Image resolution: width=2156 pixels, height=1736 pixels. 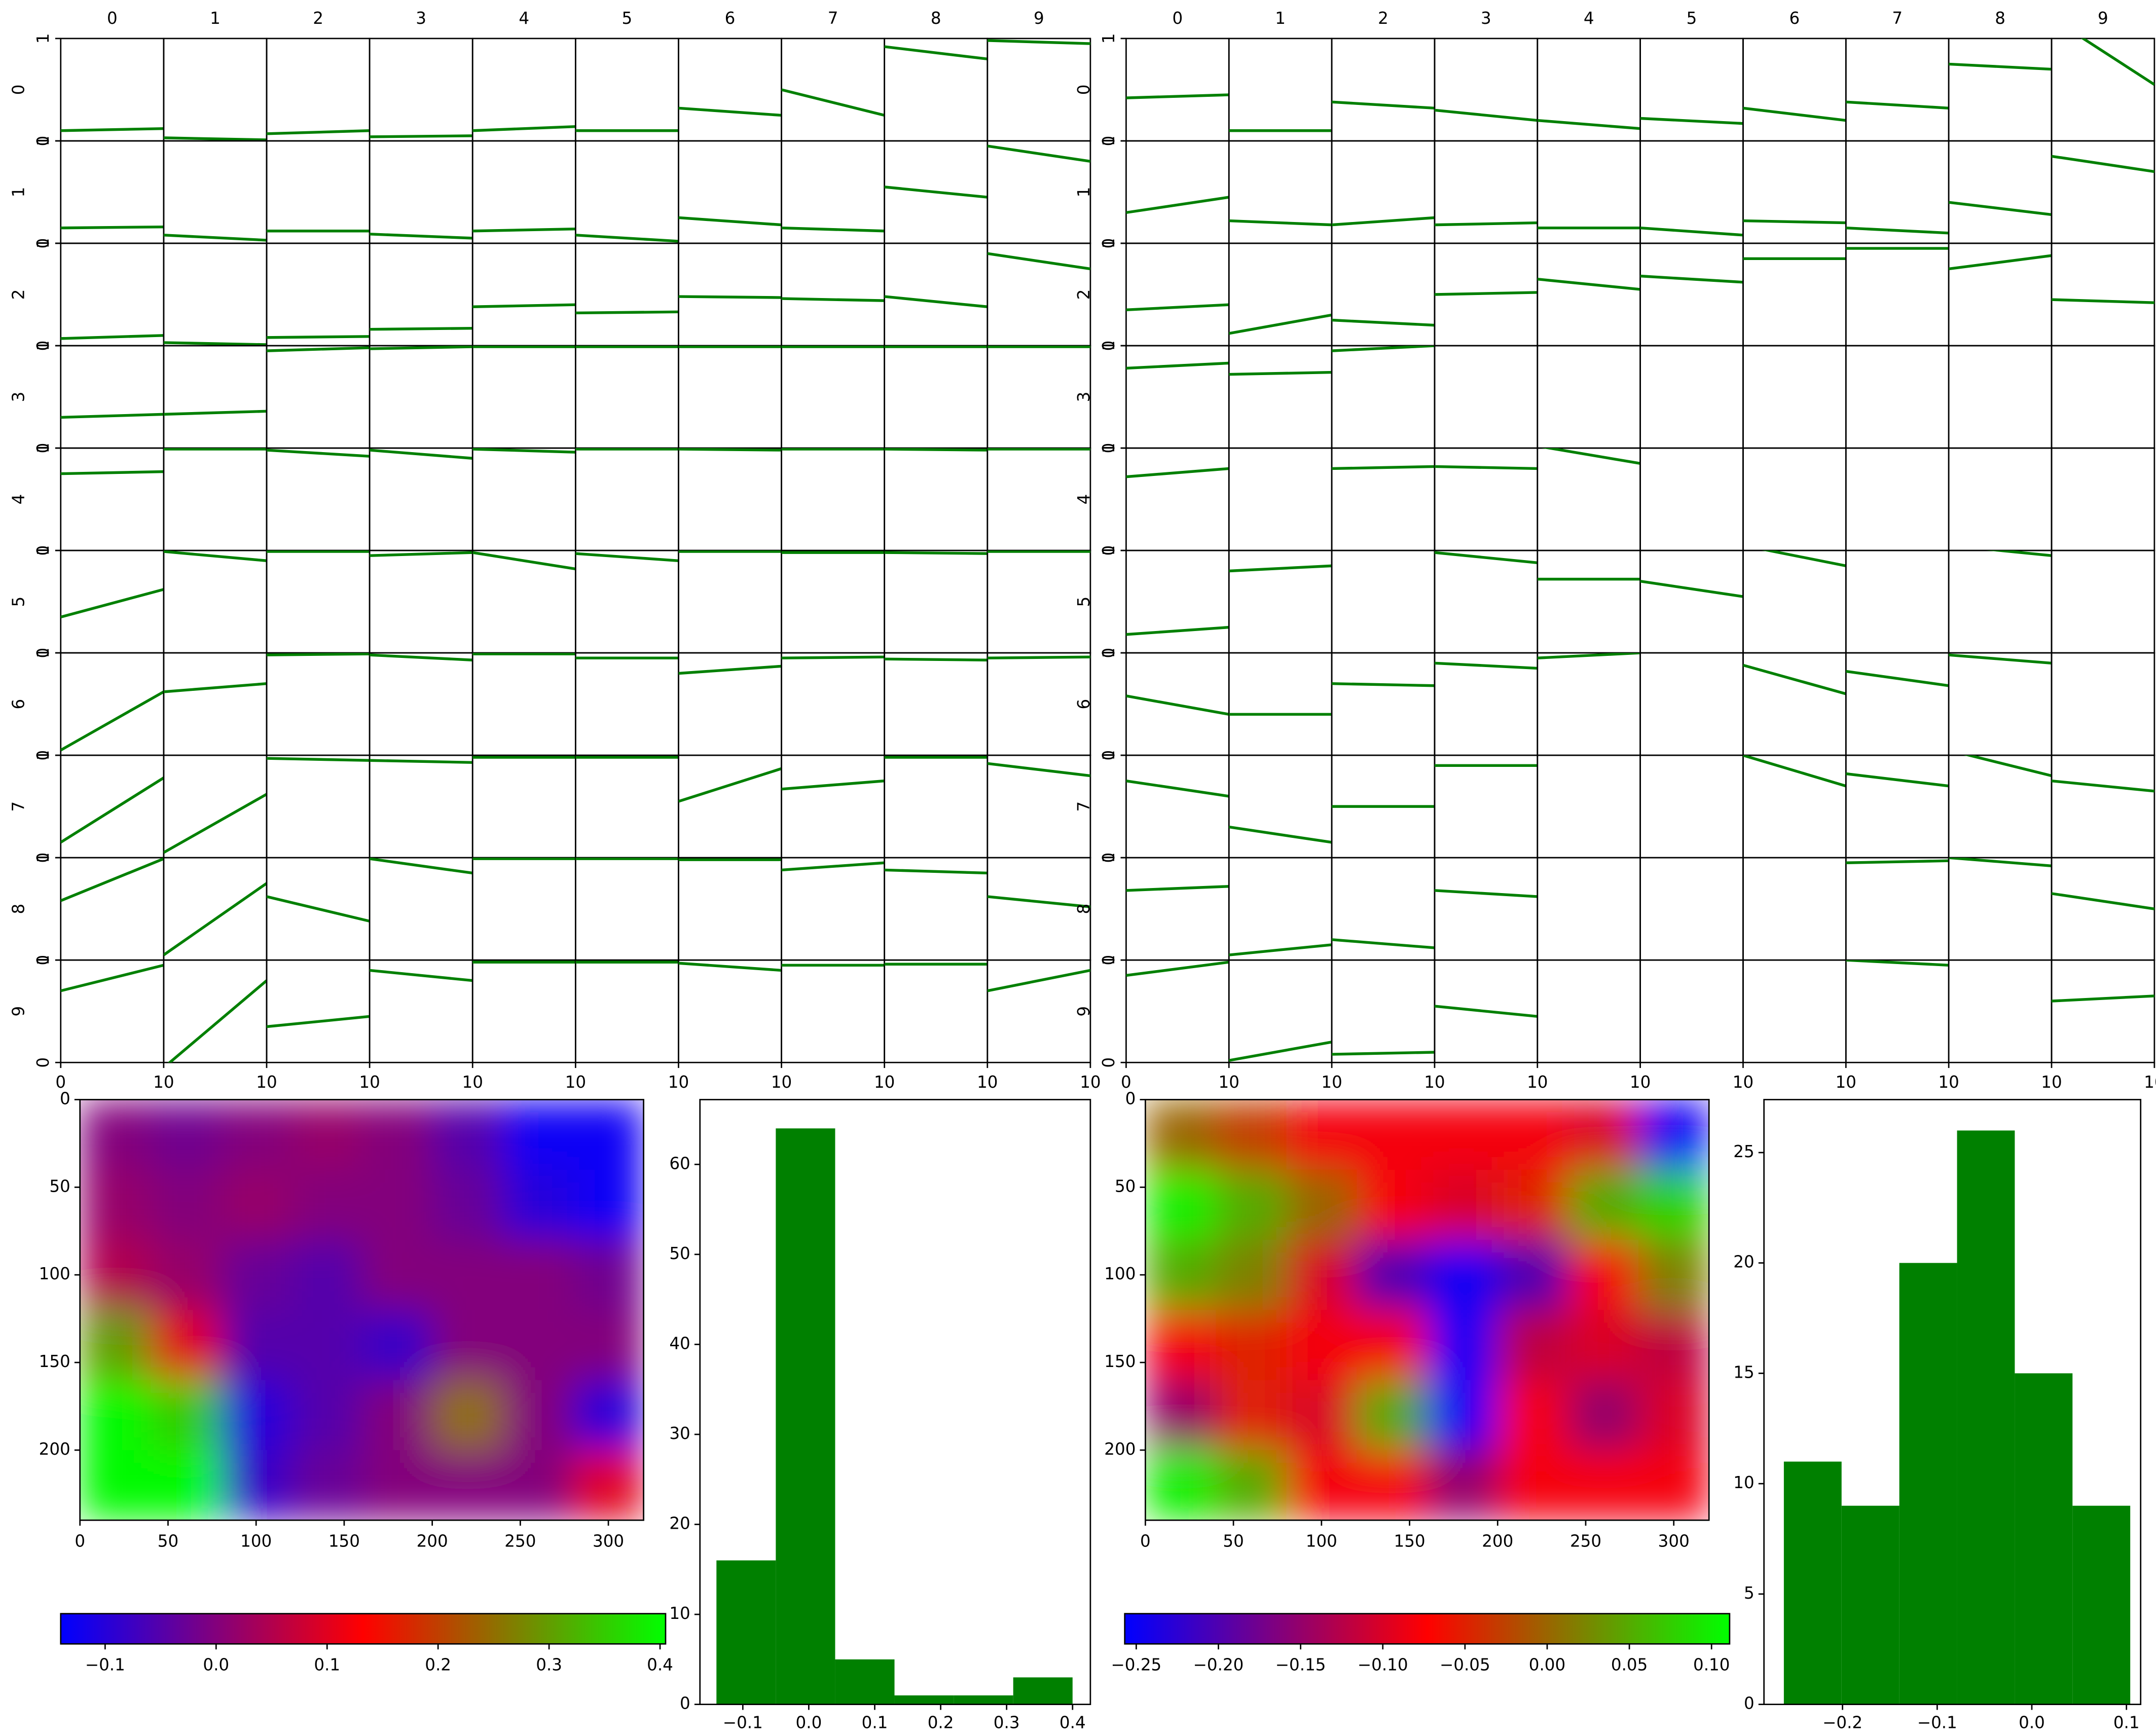 I want to click on colorbar-tick-label: −0.15, so click(x=1300, y=1665).